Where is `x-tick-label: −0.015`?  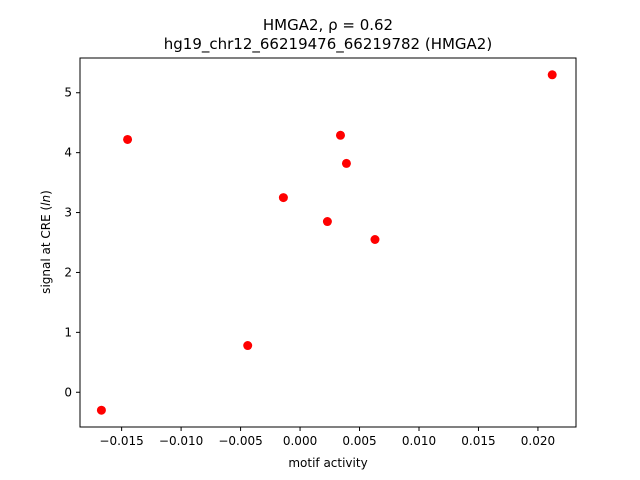 x-tick-label: −0.015 is located at coordinates (121, 441).